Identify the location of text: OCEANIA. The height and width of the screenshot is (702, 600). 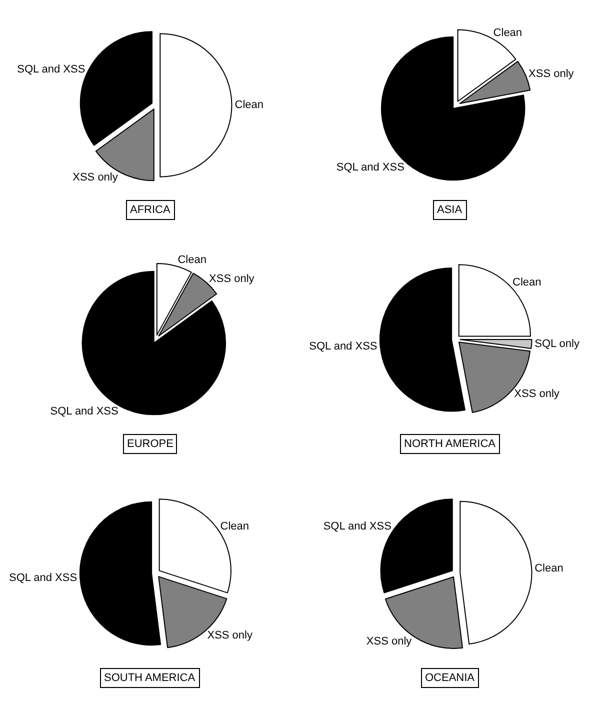
(450, 678).